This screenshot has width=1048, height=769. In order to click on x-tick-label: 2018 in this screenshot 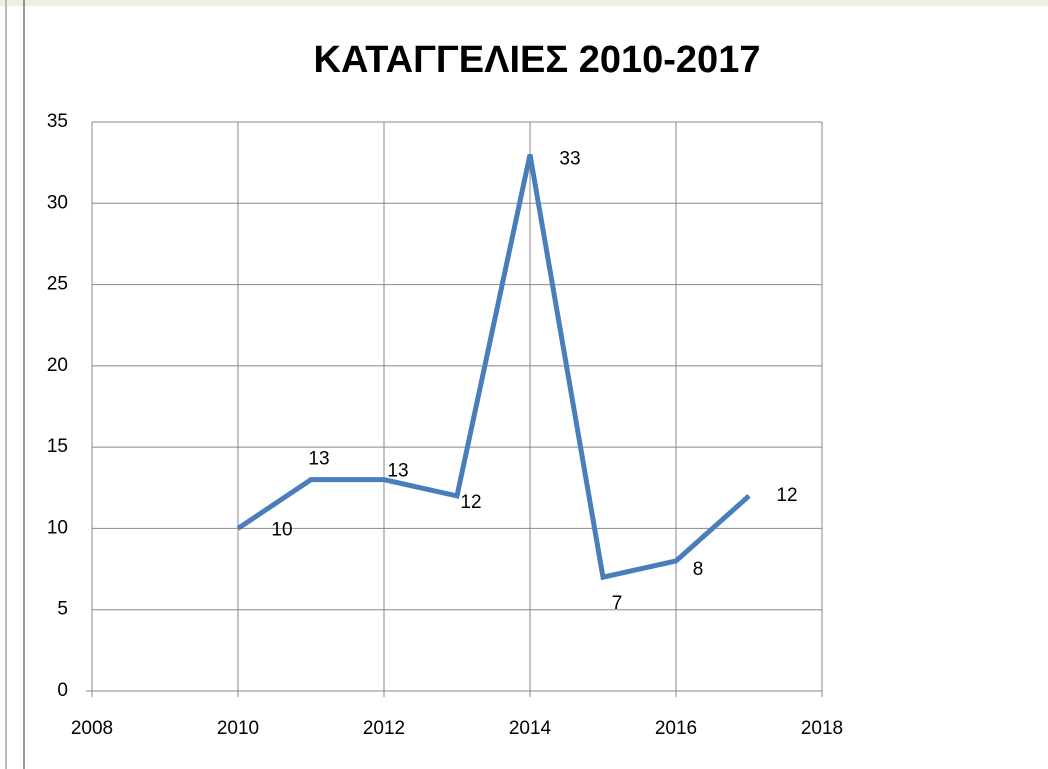, I will do `click(822, 728)`.